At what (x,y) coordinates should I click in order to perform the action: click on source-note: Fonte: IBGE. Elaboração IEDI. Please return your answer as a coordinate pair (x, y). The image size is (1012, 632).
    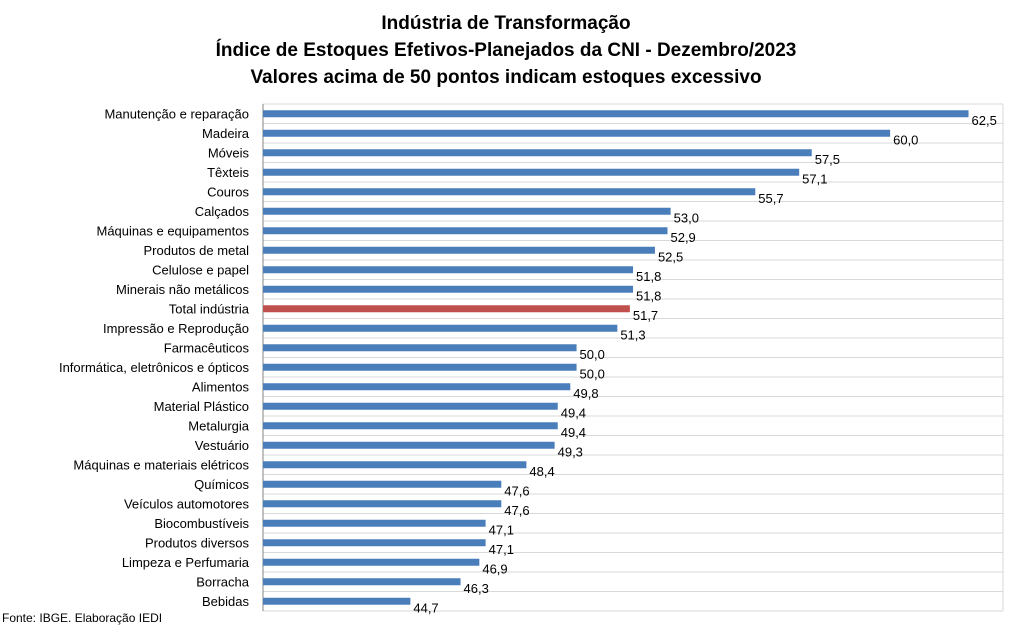
    Looking at the image, I should click on (82, 618).